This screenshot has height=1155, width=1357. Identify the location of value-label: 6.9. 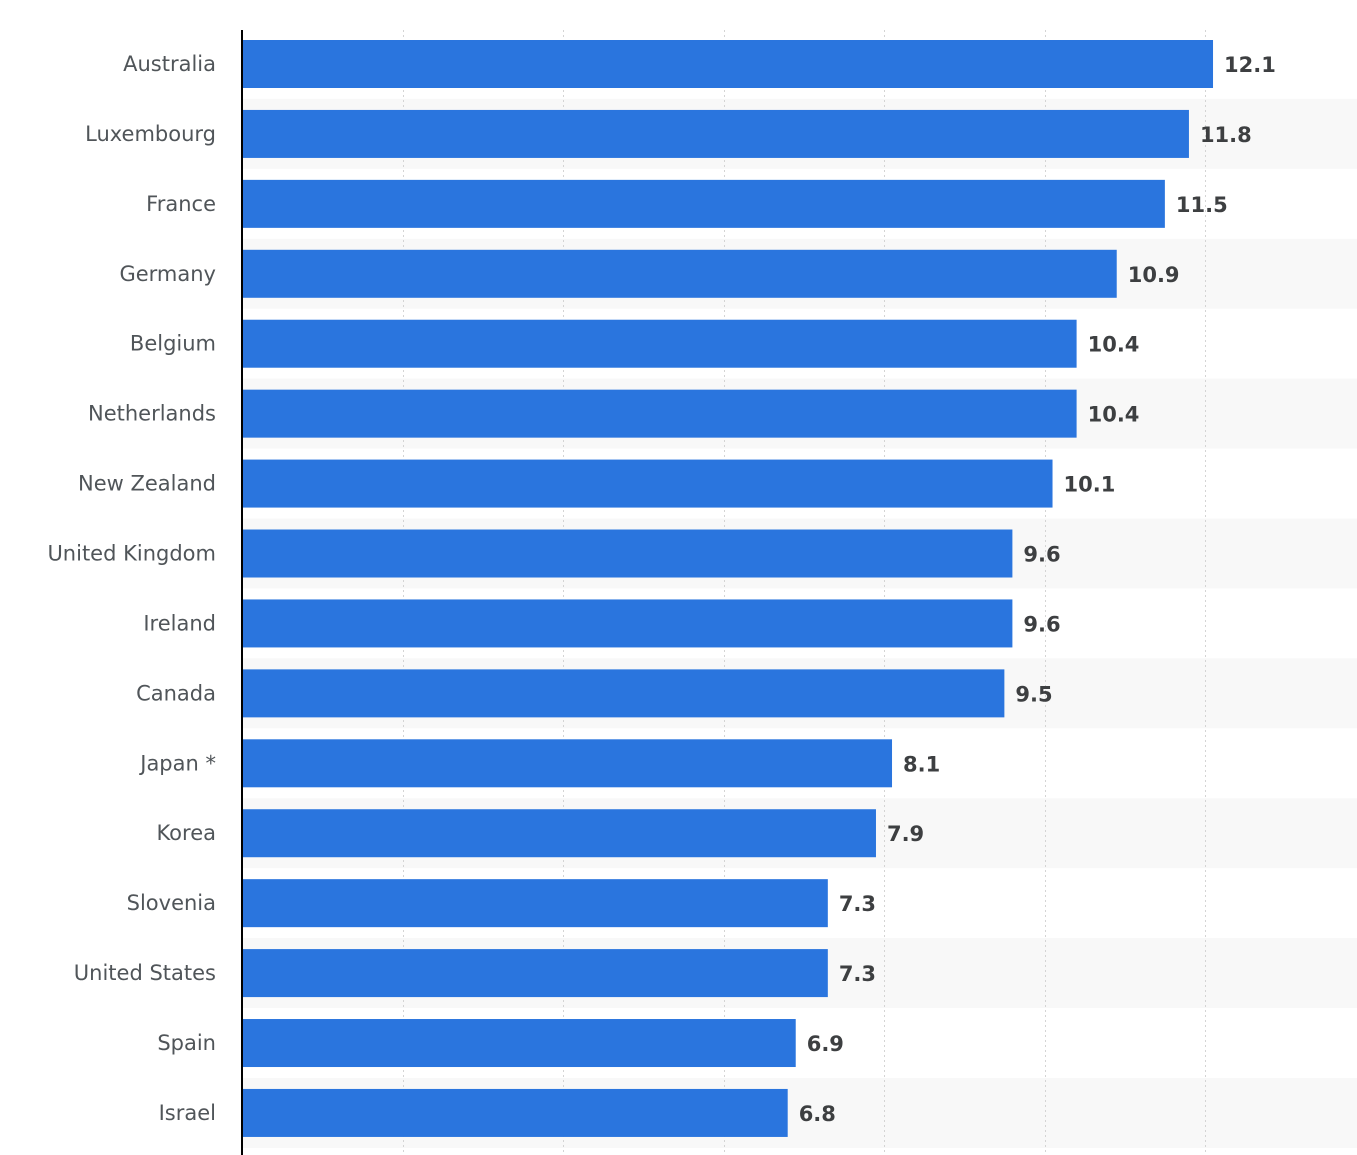
(825, 1044).